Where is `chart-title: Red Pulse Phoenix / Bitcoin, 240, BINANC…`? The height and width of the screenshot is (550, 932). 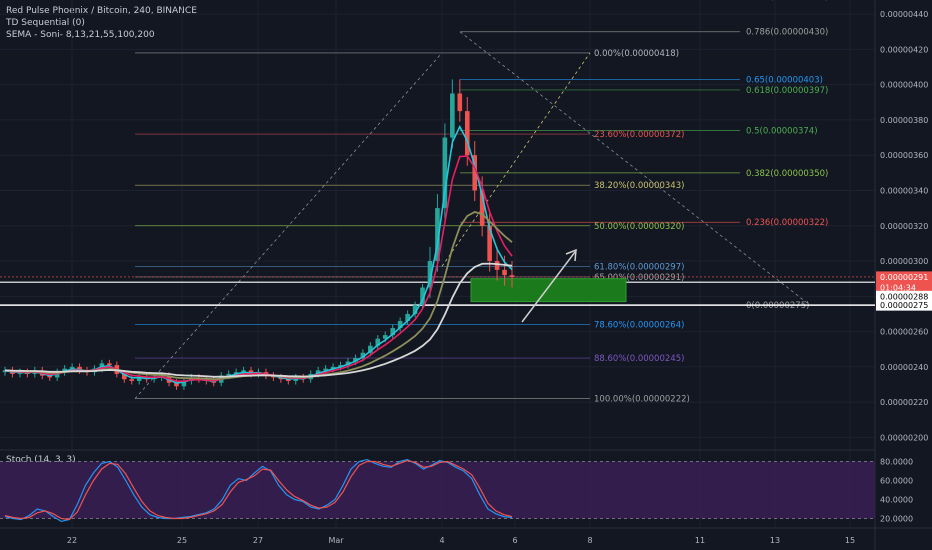 chart-title: Red Pulse Phoenix / Bitcoin, 240, BINANC… is located at coordinates (101, 11).